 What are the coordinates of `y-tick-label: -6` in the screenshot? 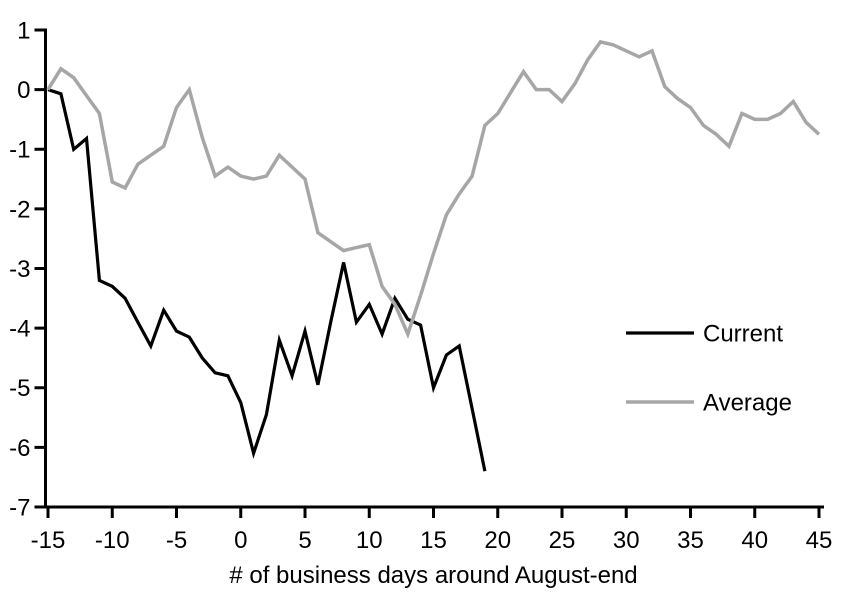 It's located at (19, 448).